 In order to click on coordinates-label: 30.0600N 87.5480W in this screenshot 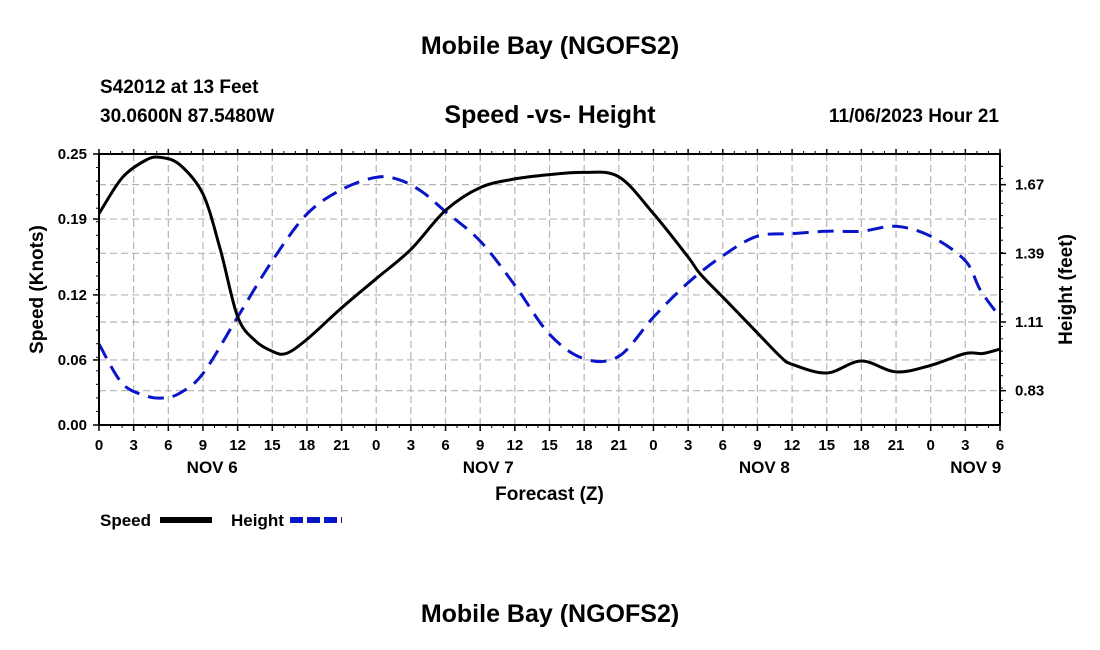, I will do `click(187, 116)`.